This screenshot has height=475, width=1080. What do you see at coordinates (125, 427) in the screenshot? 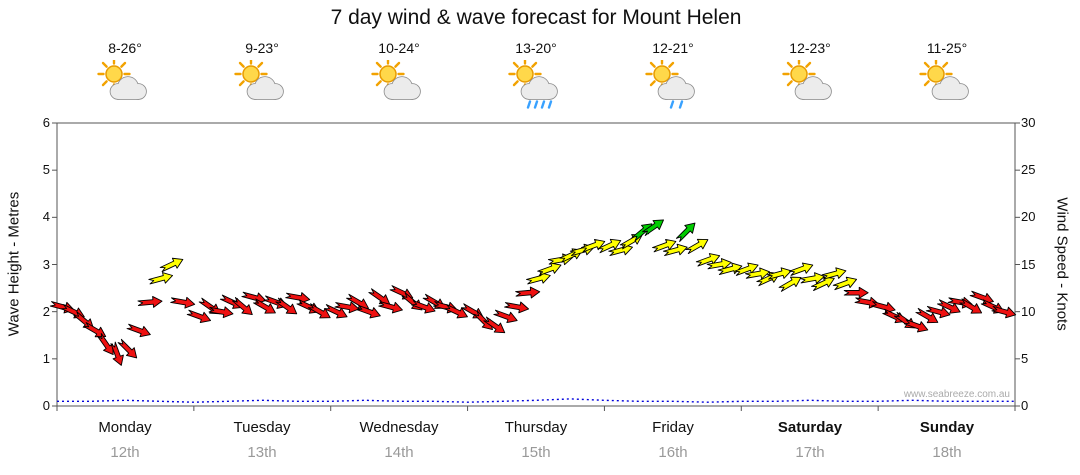
I see `x-axis-day-label: Monday` at bounding box center [125, 427].